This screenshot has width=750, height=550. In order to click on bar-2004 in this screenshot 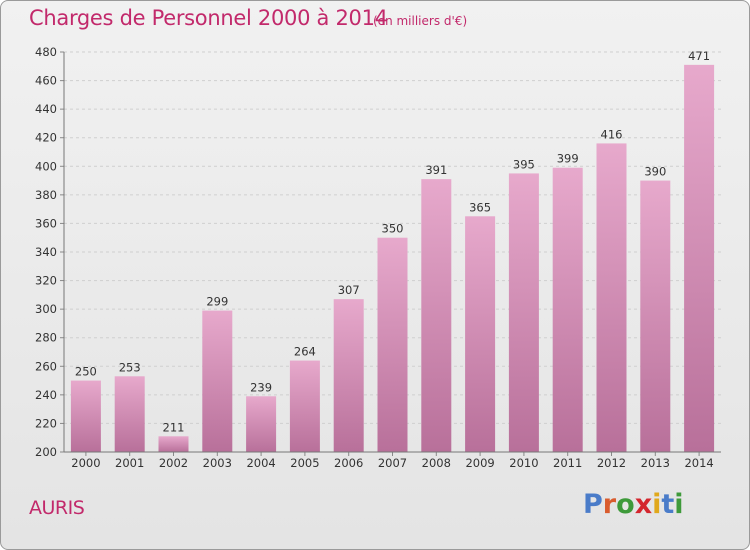, I will do `click(261, 424)`.